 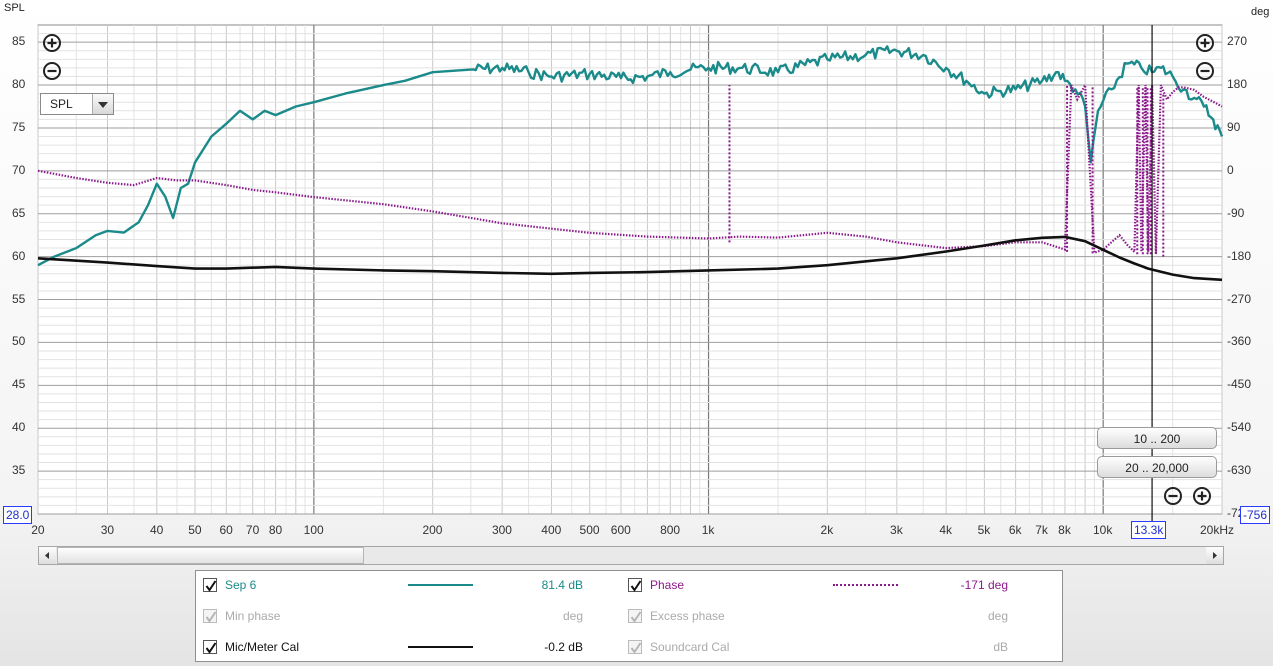 What do you see at coordinates (19, 255) in the screenshot?
I see `left-axis-tick-label: 60` at bounding box center [19, 255].